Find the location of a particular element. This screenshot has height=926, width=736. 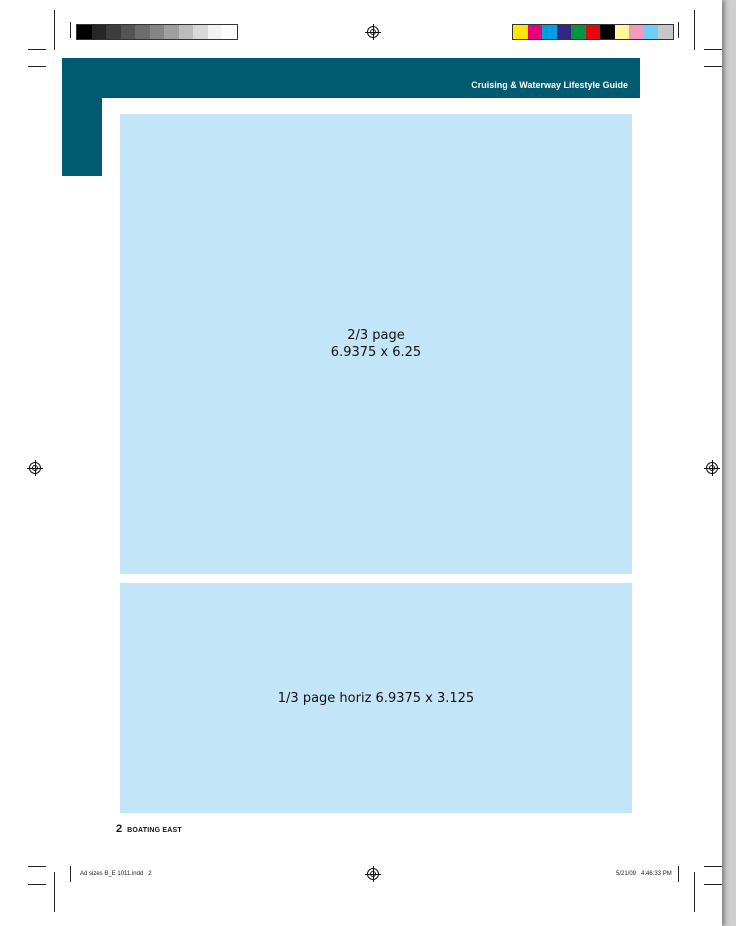

grayscale-bar is located at coordinates (157, 32).